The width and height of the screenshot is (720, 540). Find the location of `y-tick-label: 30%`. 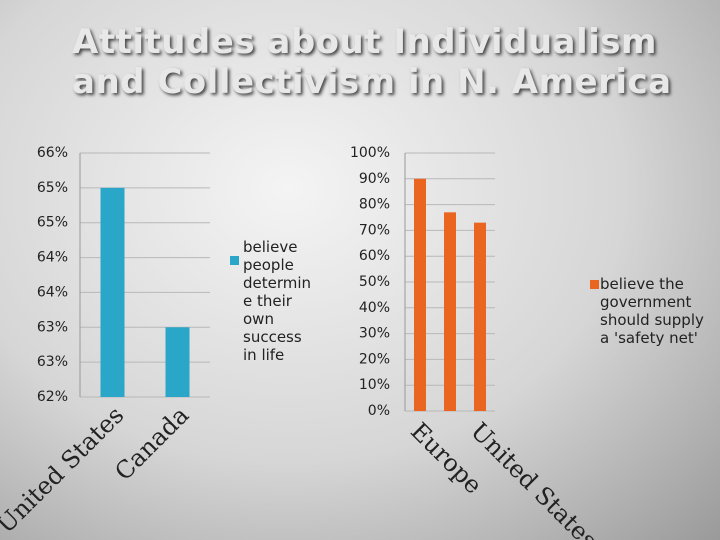

y-tick-label: 30% is located at coordinates (374, 334).